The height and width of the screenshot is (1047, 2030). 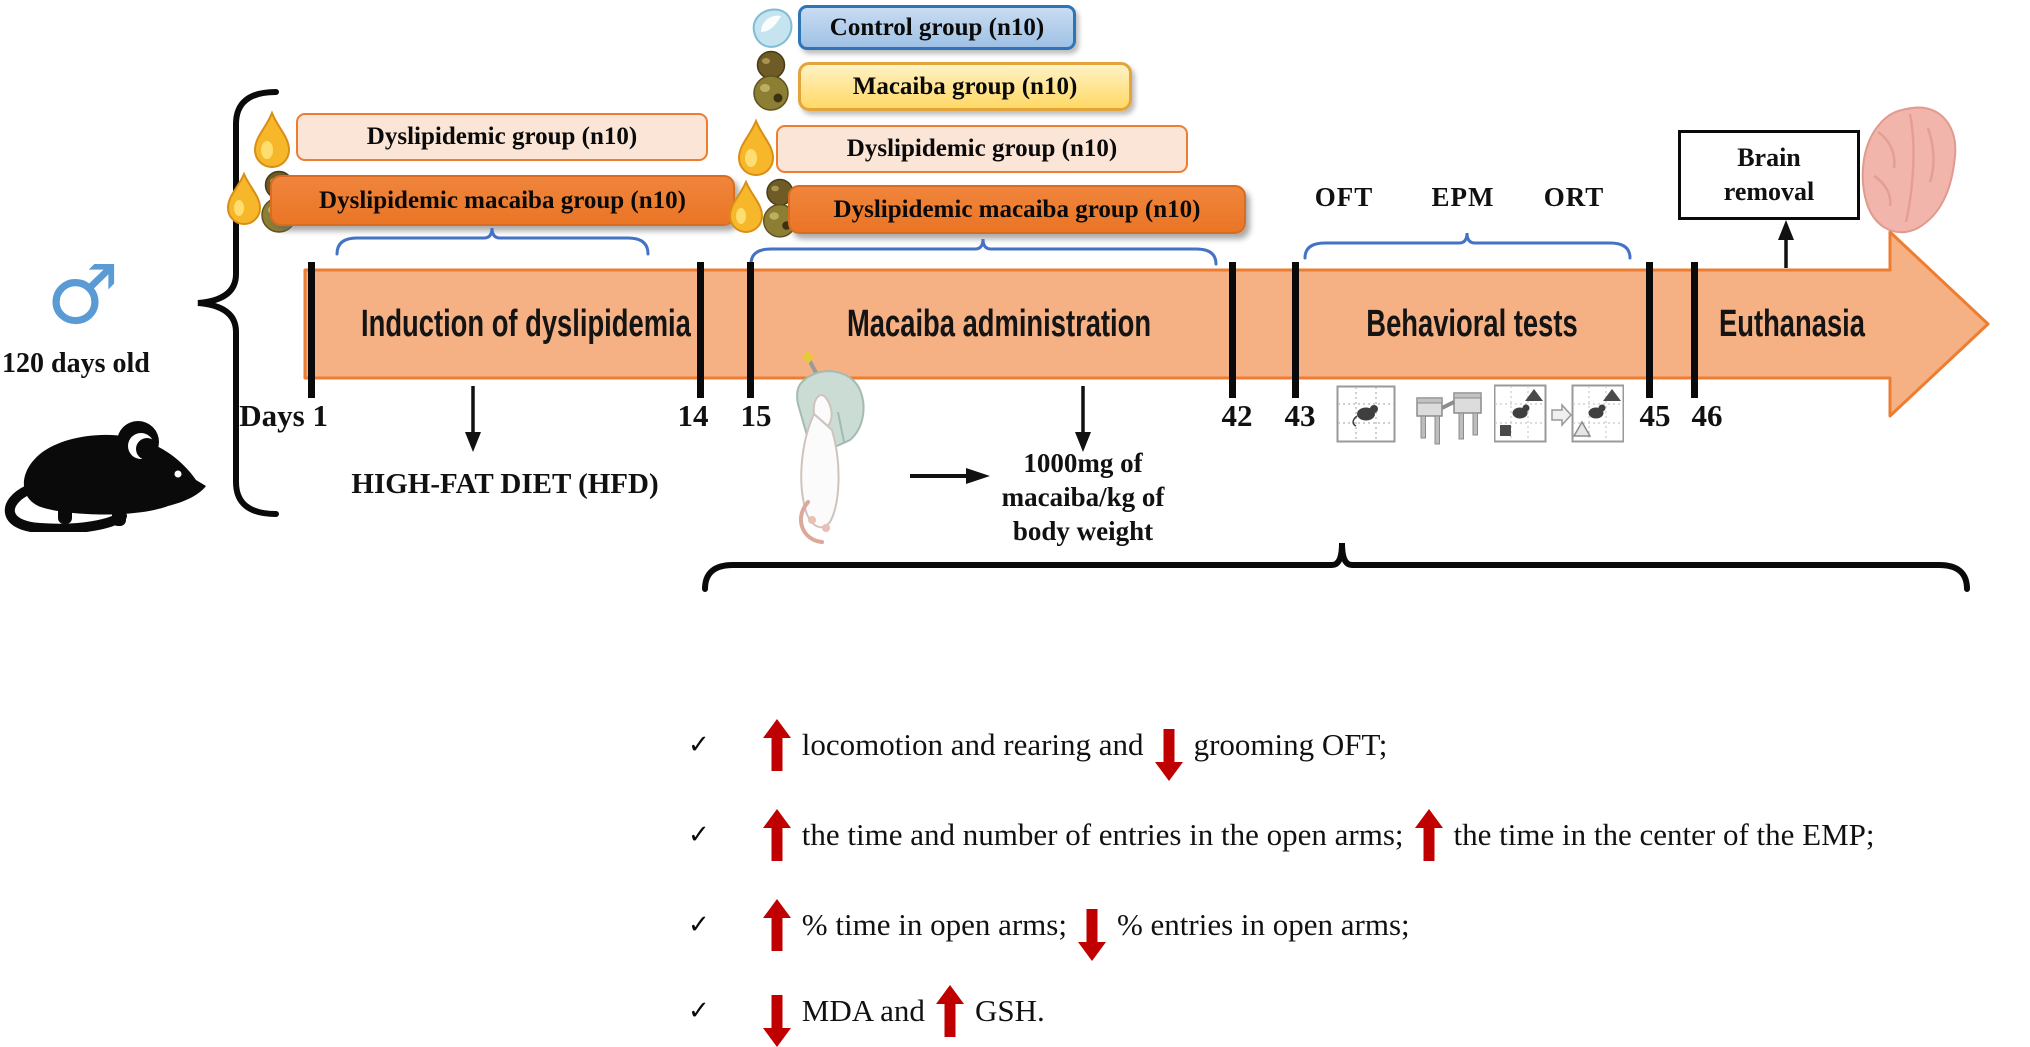 I want to click on legend-label: Macaiba group (n10), so click(x=965, y=86).